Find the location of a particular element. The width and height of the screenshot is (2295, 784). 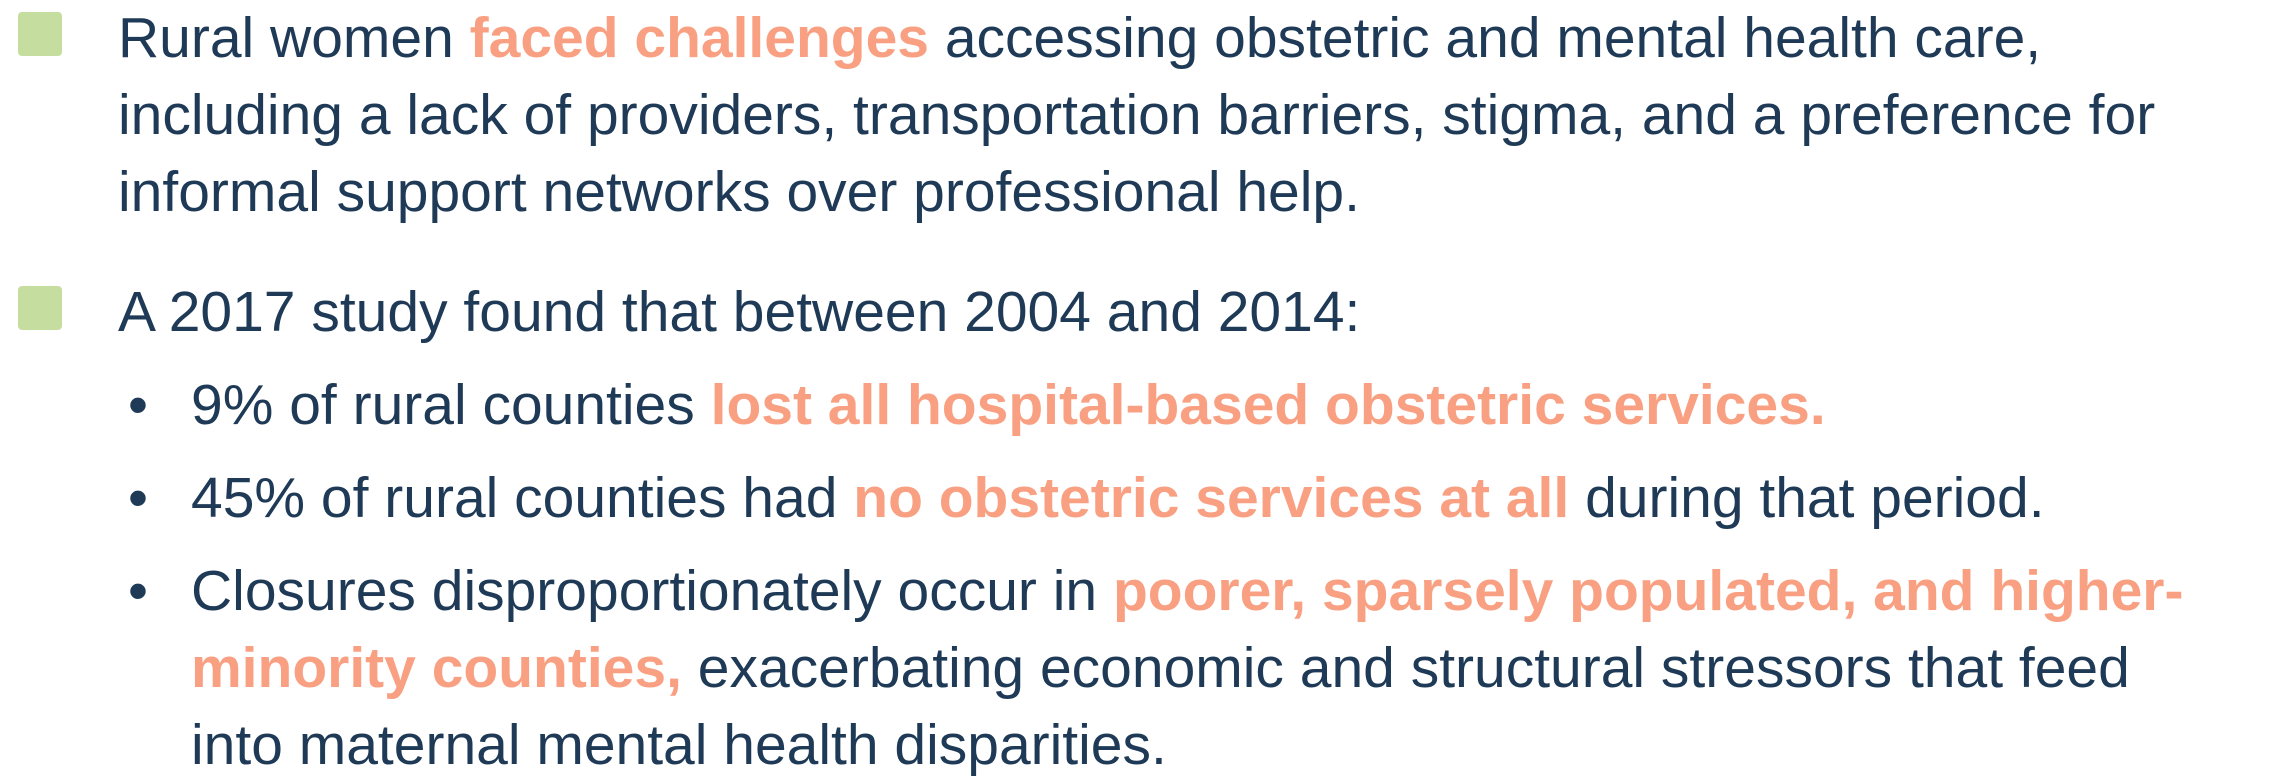

highlight-text: no obstetric services at all is located at coordinates (1211, 498).